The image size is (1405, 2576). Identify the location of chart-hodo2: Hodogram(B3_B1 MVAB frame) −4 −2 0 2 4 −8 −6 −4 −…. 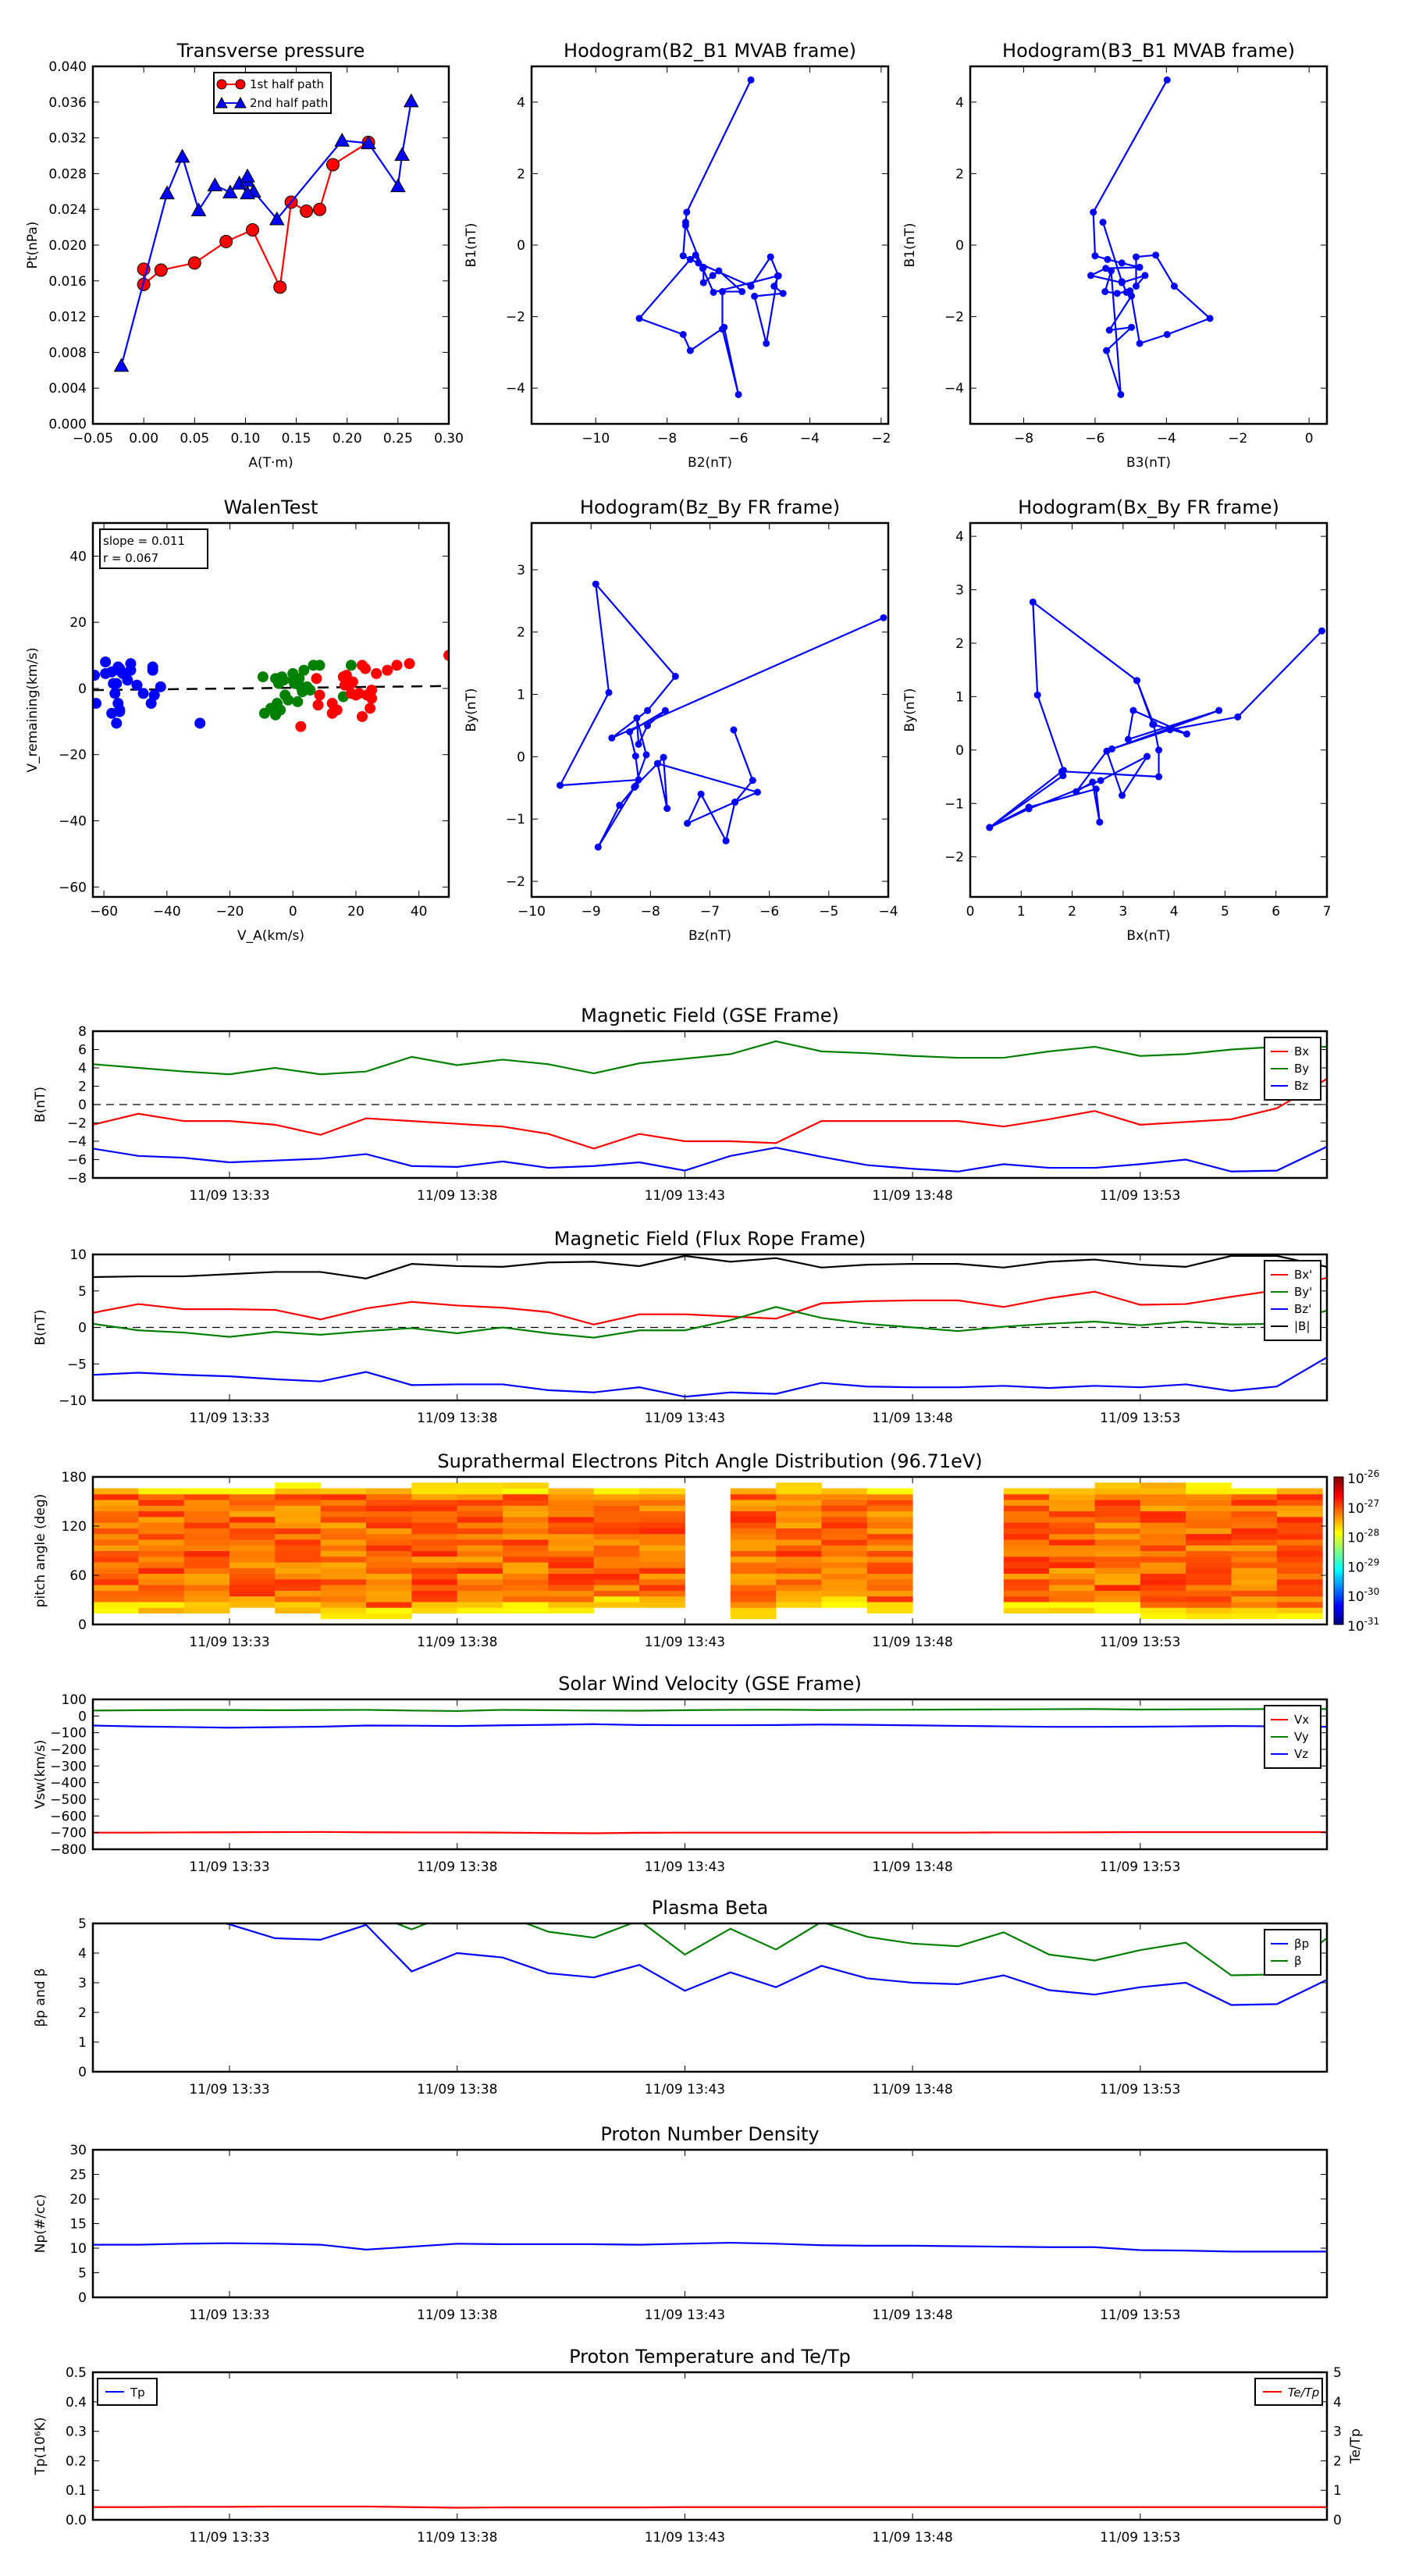
(1115, 255).